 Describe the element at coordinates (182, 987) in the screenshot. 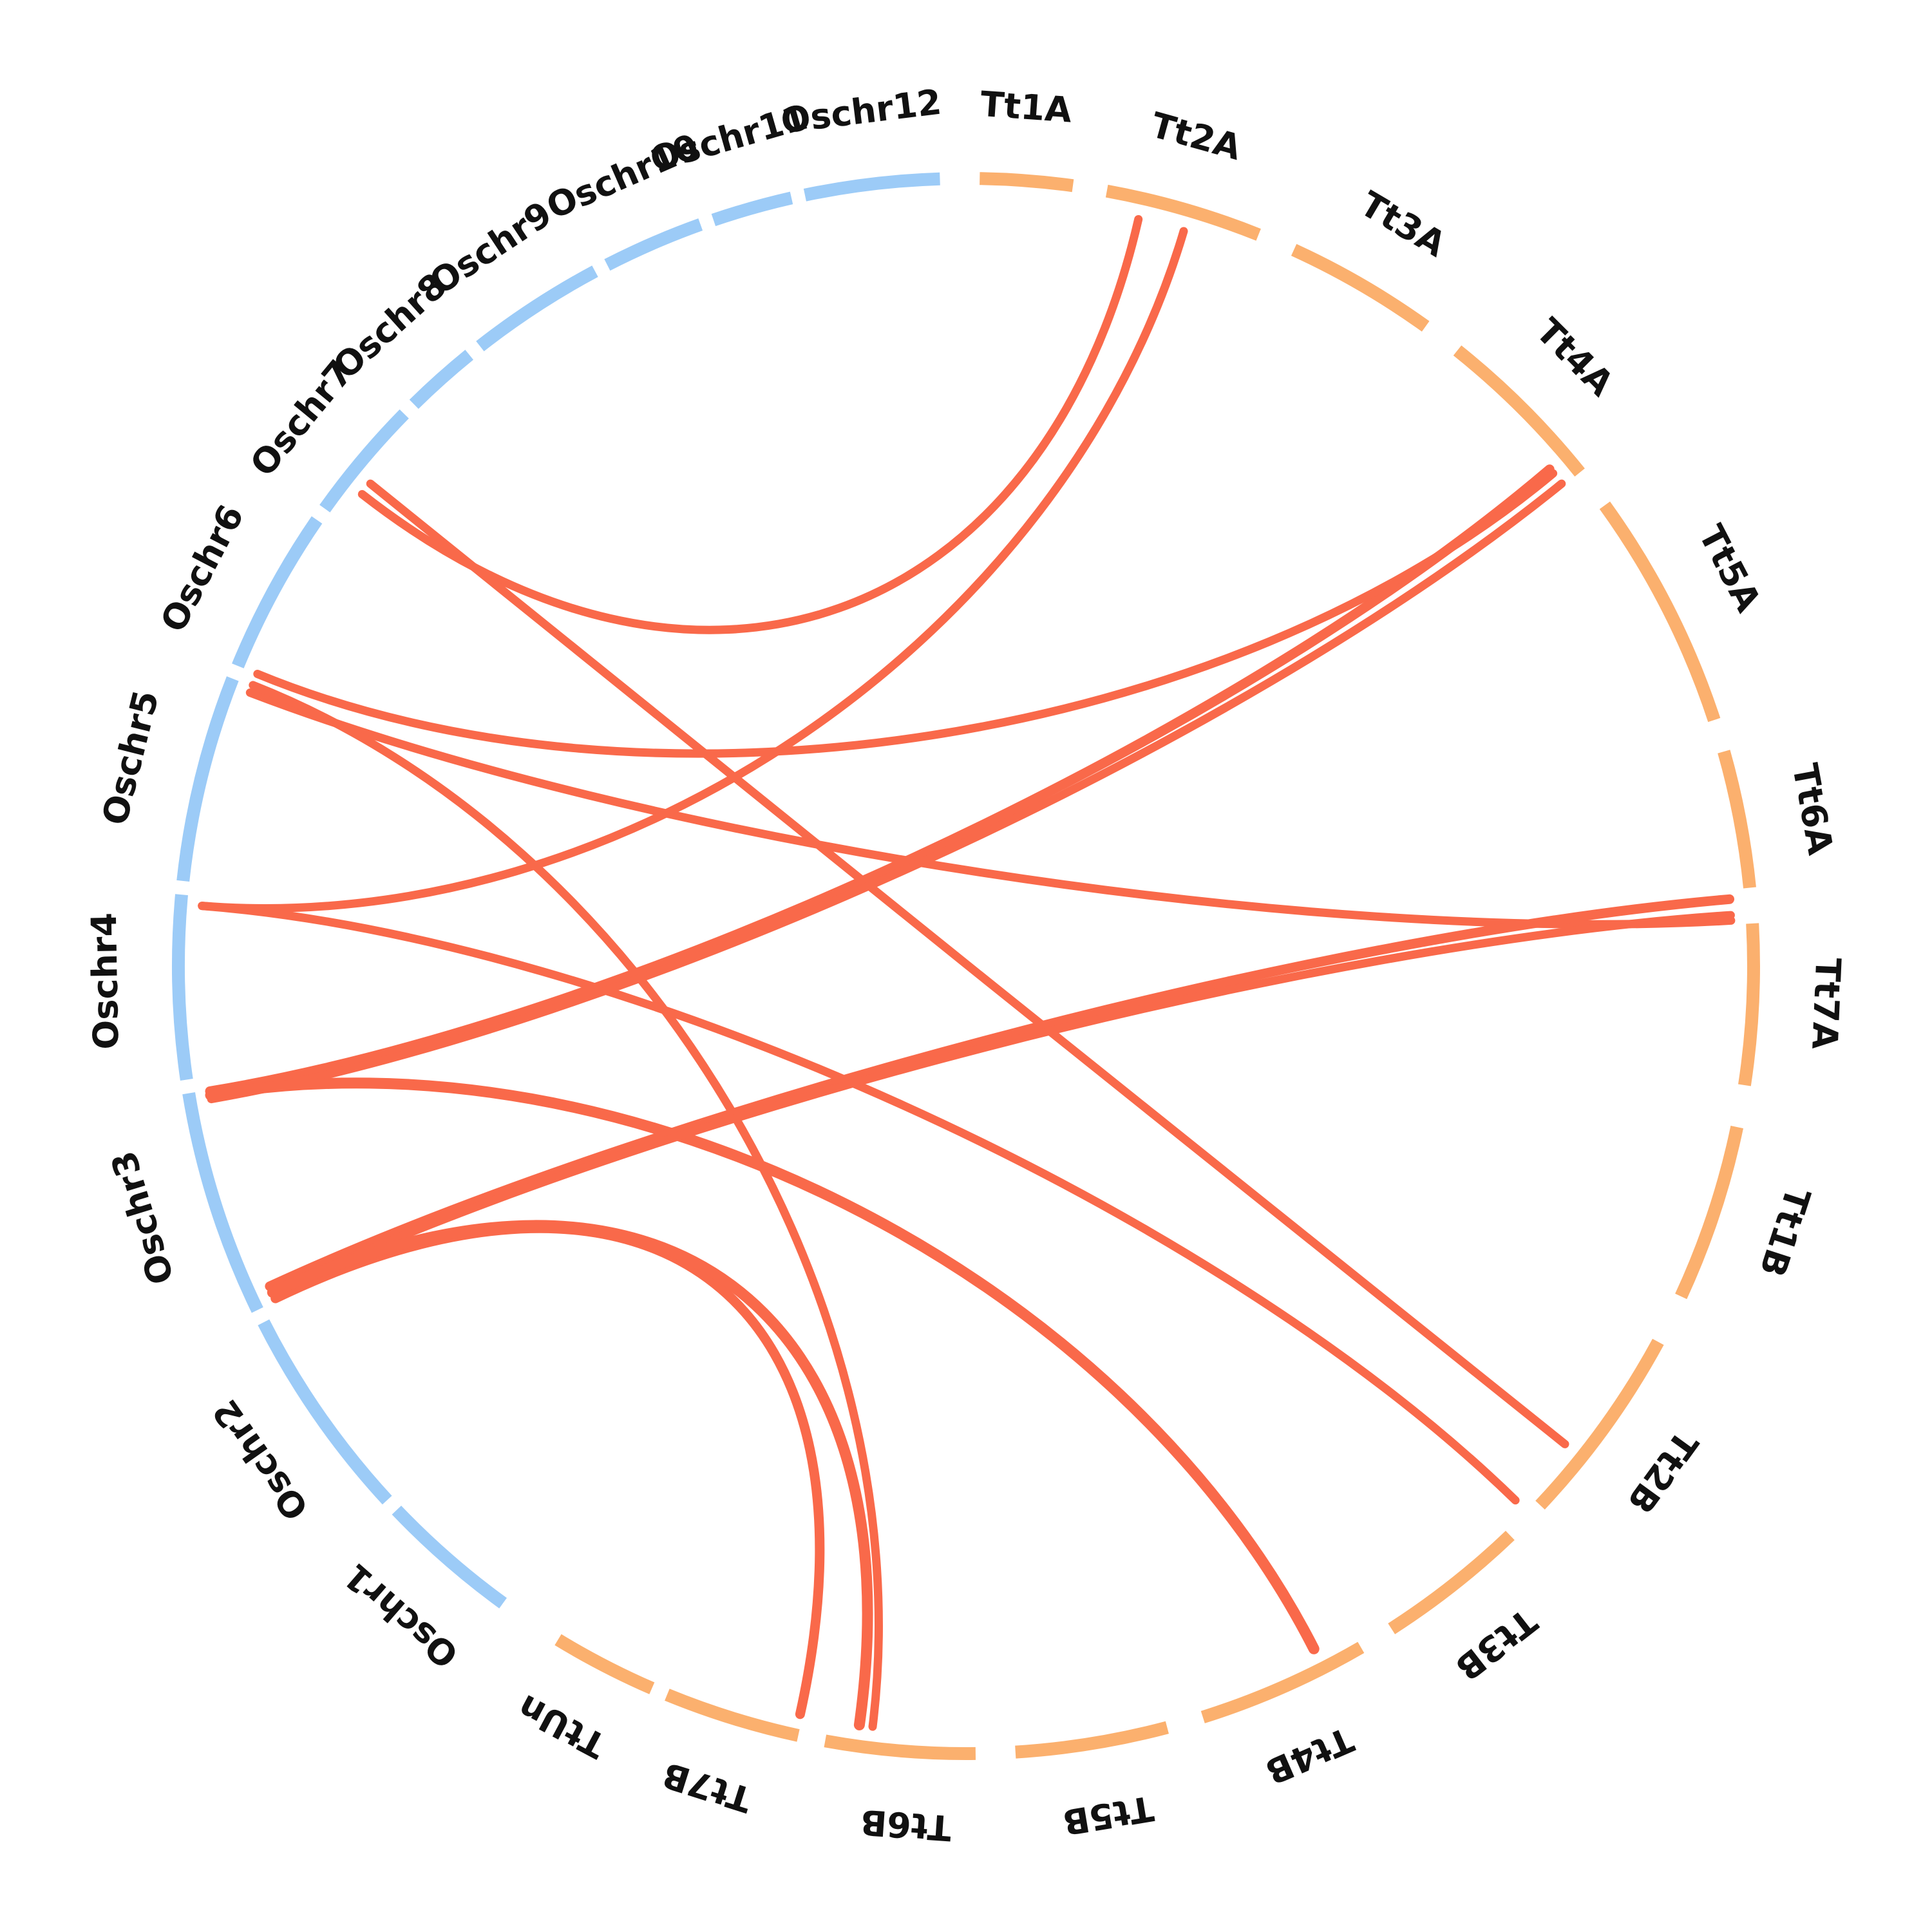

I see `segment-oschr4` at that location.